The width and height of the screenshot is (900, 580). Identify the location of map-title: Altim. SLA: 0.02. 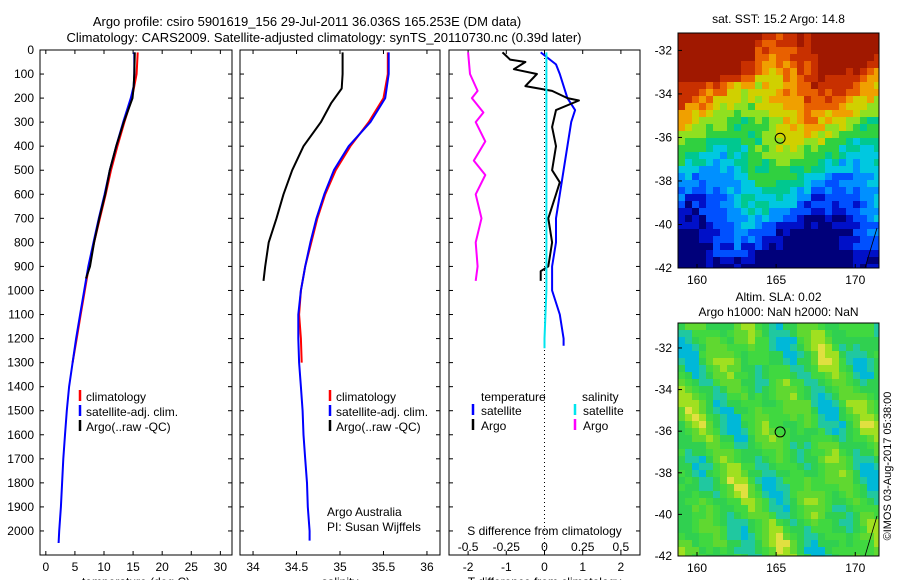
(778, 297).